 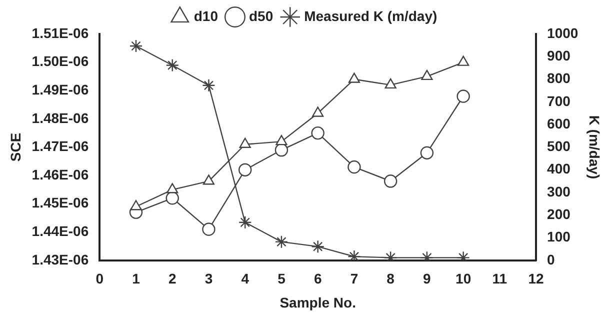 I want to click on y2-tick-label: 400, so click(x=559, y=168).